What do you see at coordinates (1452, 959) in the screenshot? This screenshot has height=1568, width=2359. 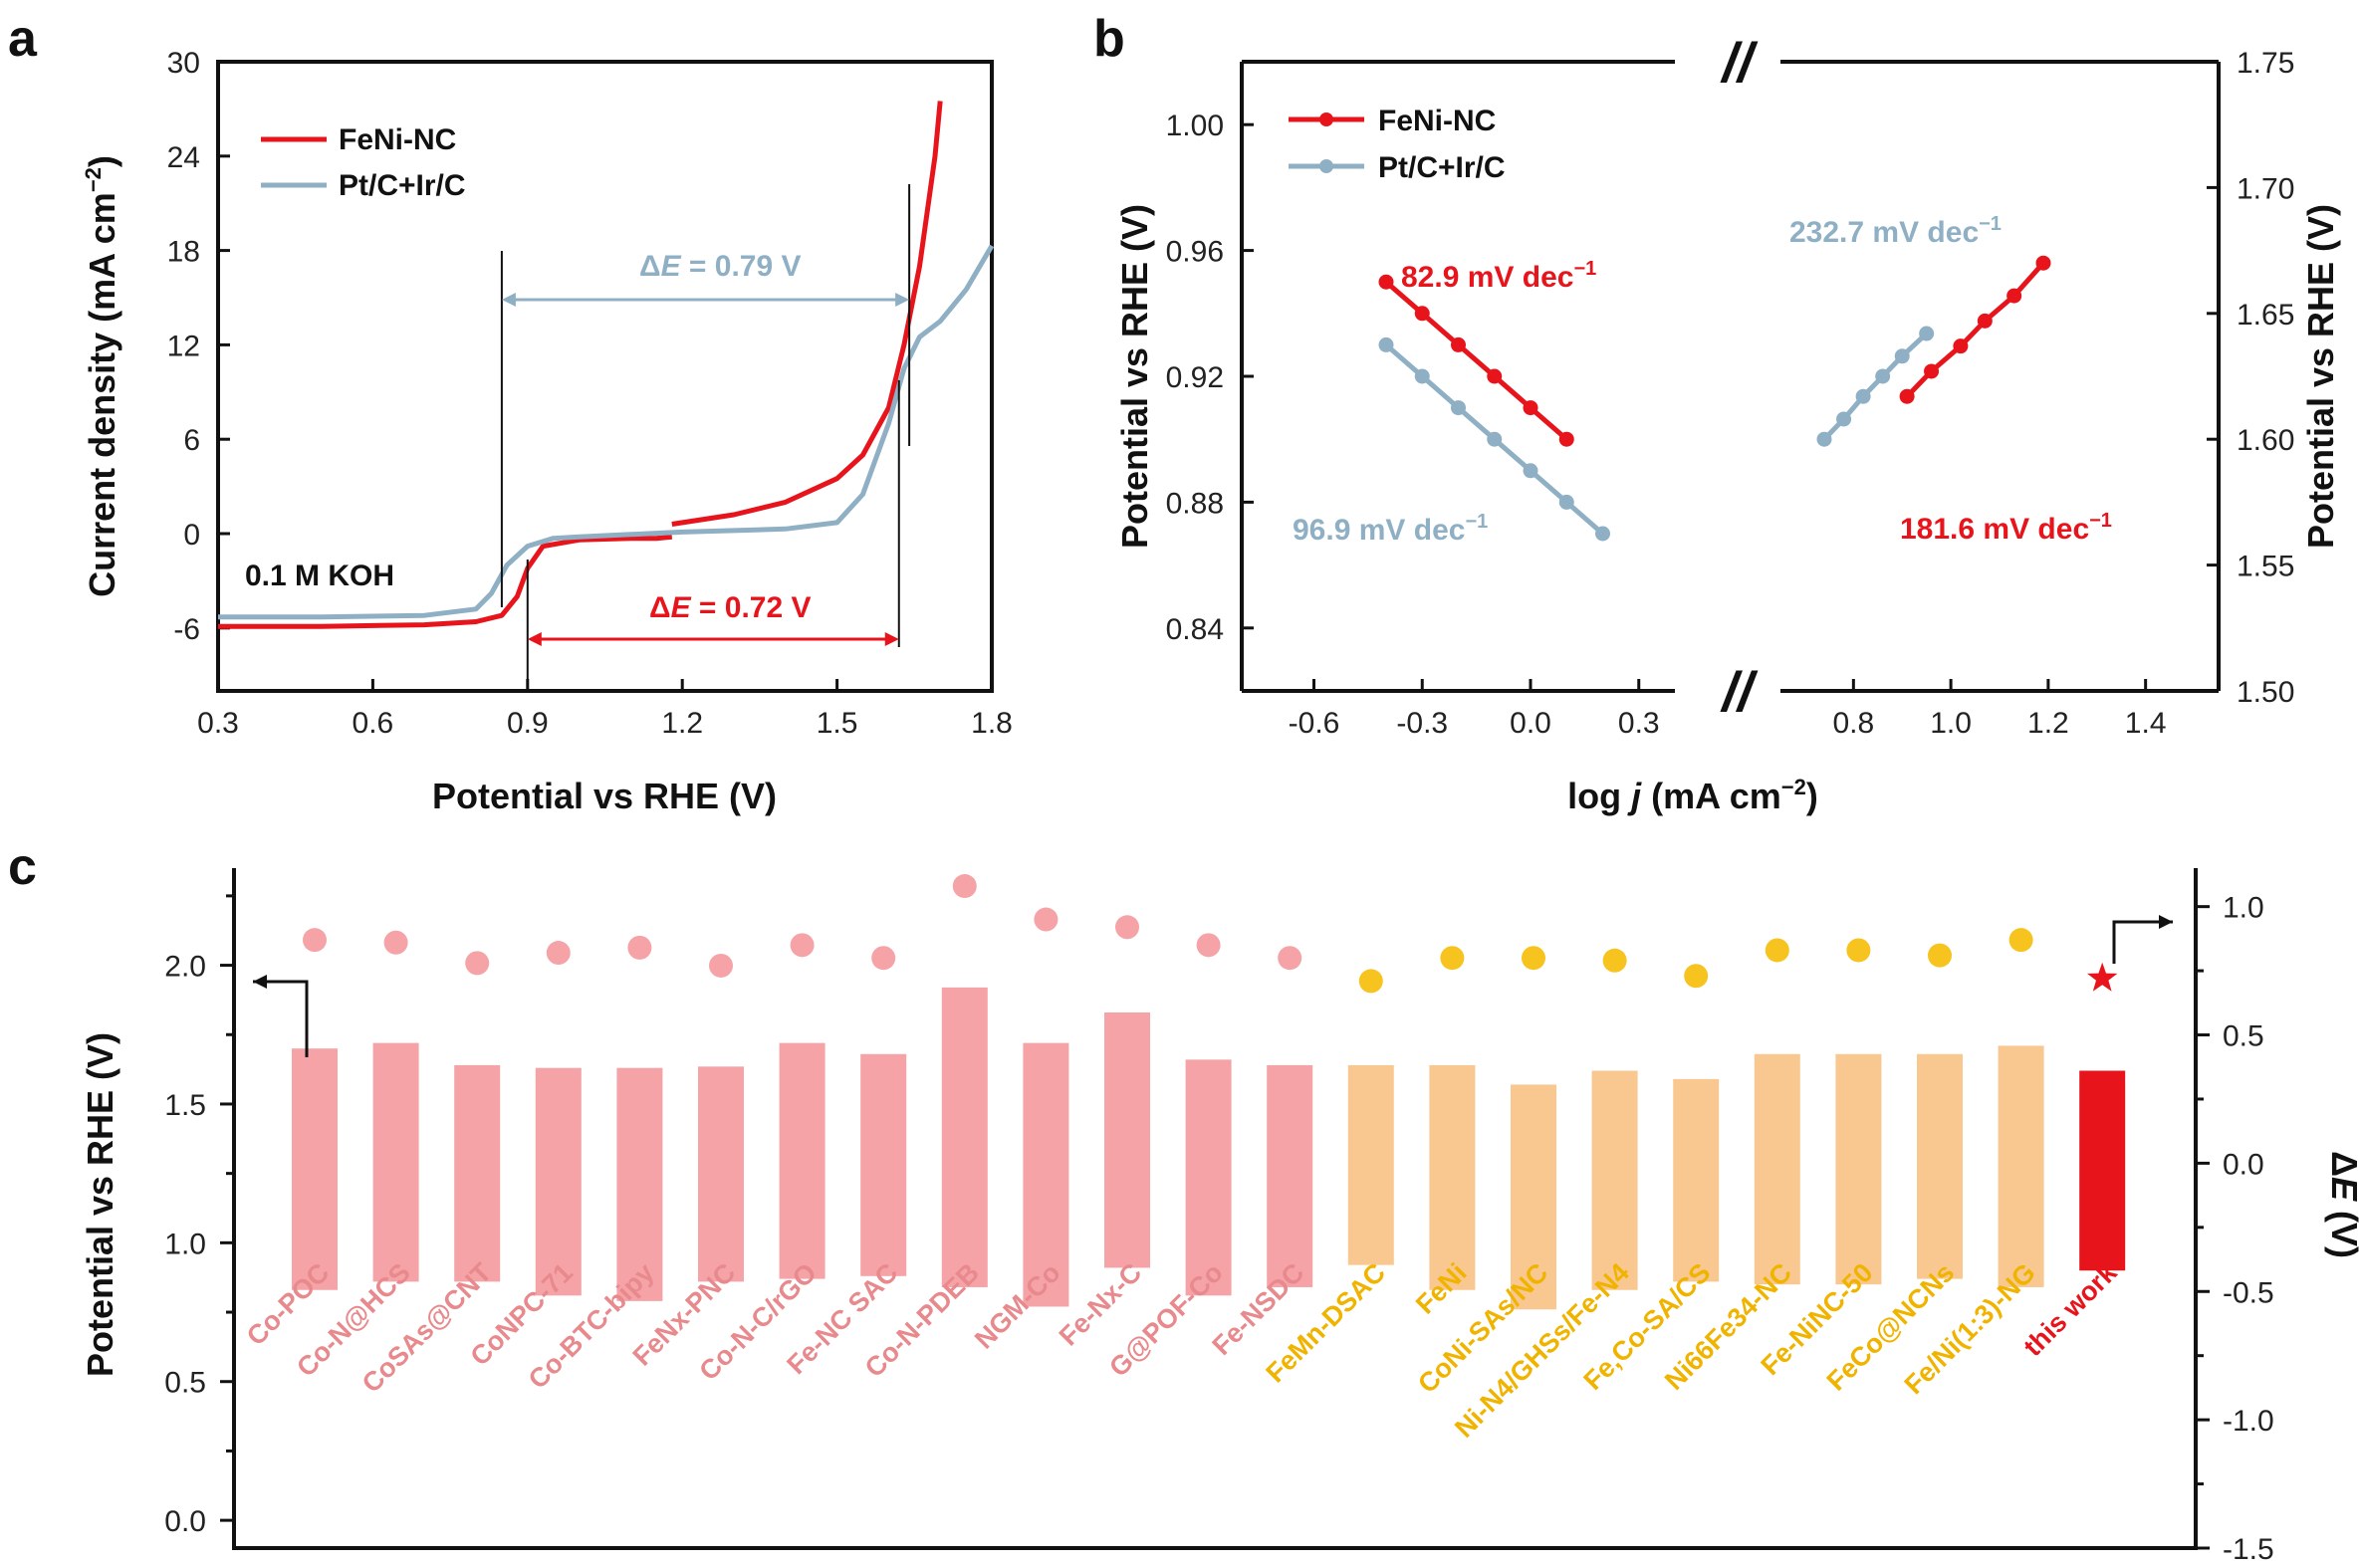 I see `delta-e-point-FeNi` at bounding box center [1452, 959].